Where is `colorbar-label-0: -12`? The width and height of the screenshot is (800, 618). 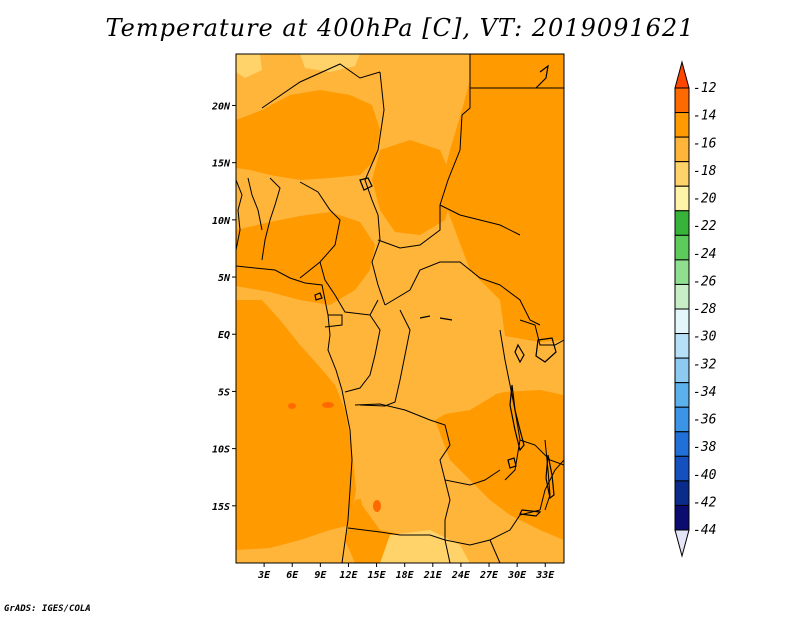 colorbar-label-0: -12 is located at coordinates (705, 88).